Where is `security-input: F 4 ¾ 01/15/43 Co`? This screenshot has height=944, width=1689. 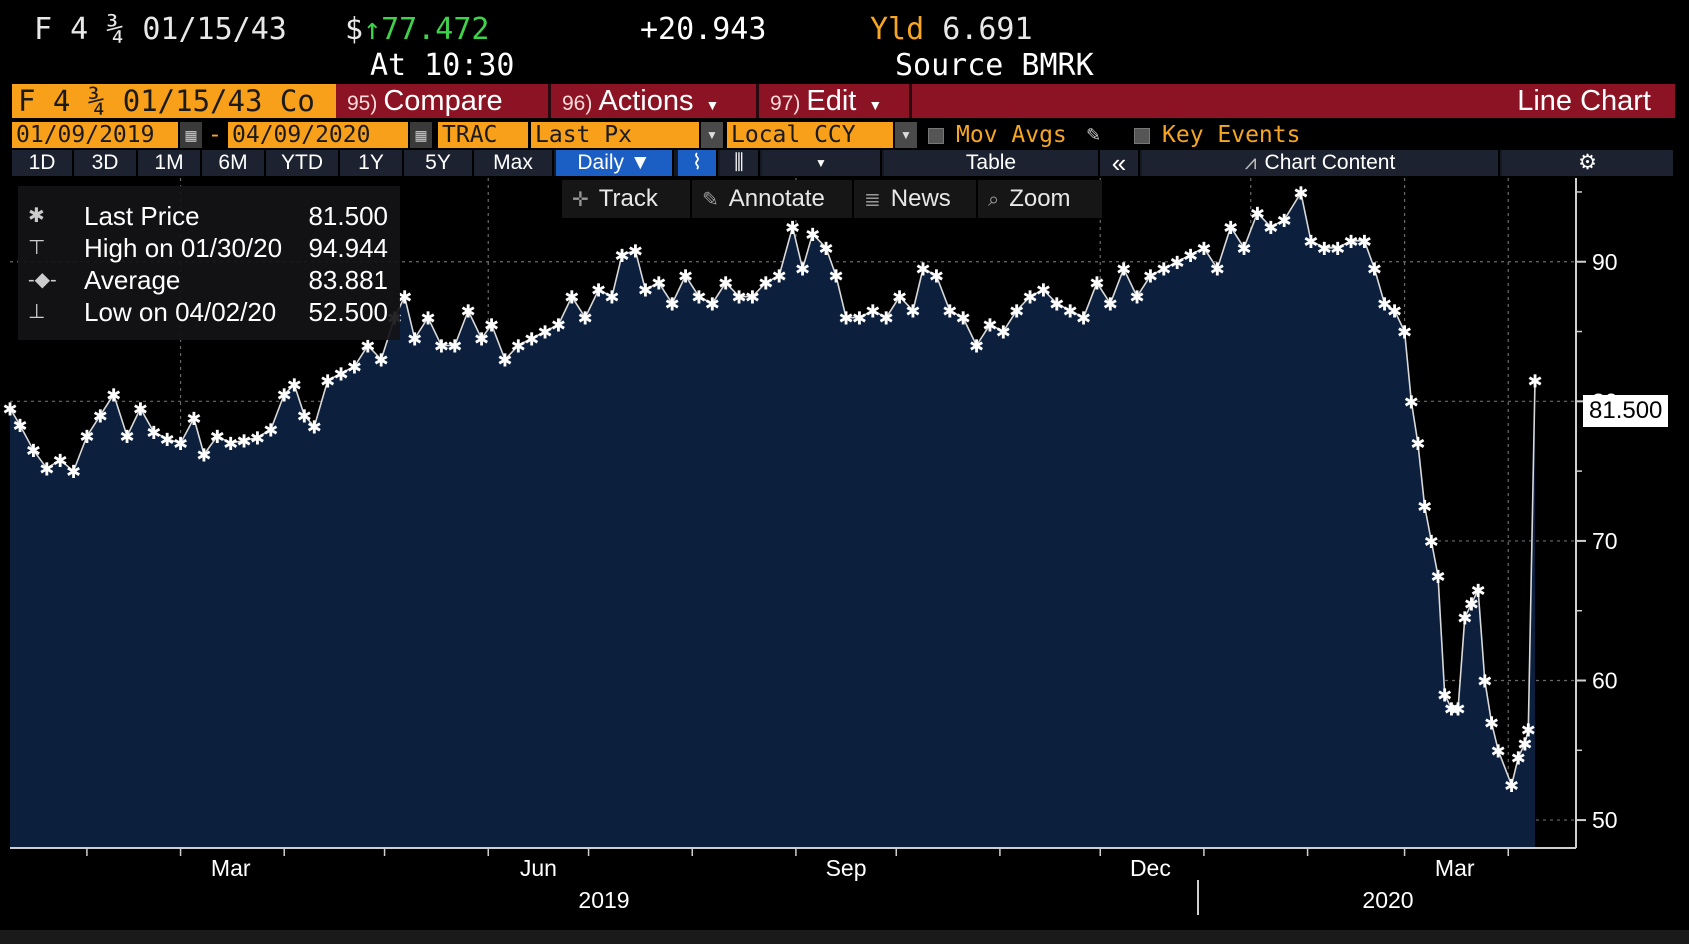 security-input: F 4 ¾ 01/15/43 Co is located at coordinates (174, 101).